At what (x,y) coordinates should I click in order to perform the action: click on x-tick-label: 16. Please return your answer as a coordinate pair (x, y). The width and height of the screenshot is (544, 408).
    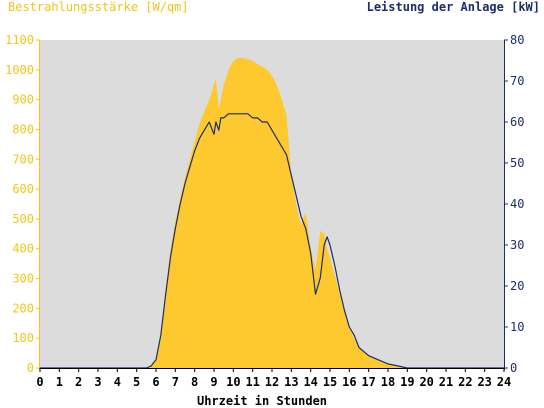
    Looking at the image, I should click on (349, 382).